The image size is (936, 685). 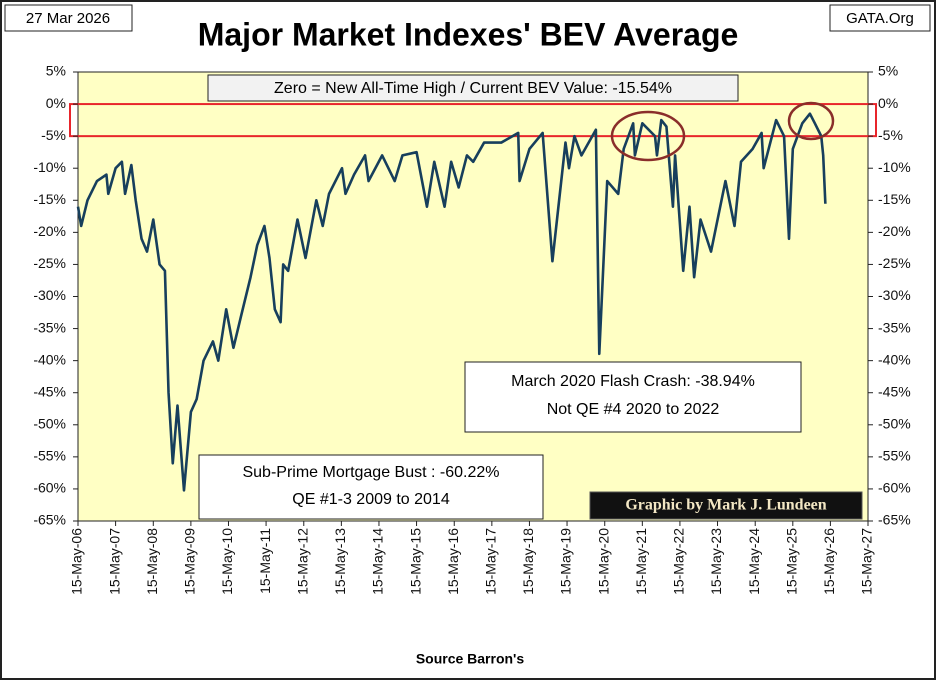 I want to click on y-tick-label: -55%, so click(x=49, y=456).